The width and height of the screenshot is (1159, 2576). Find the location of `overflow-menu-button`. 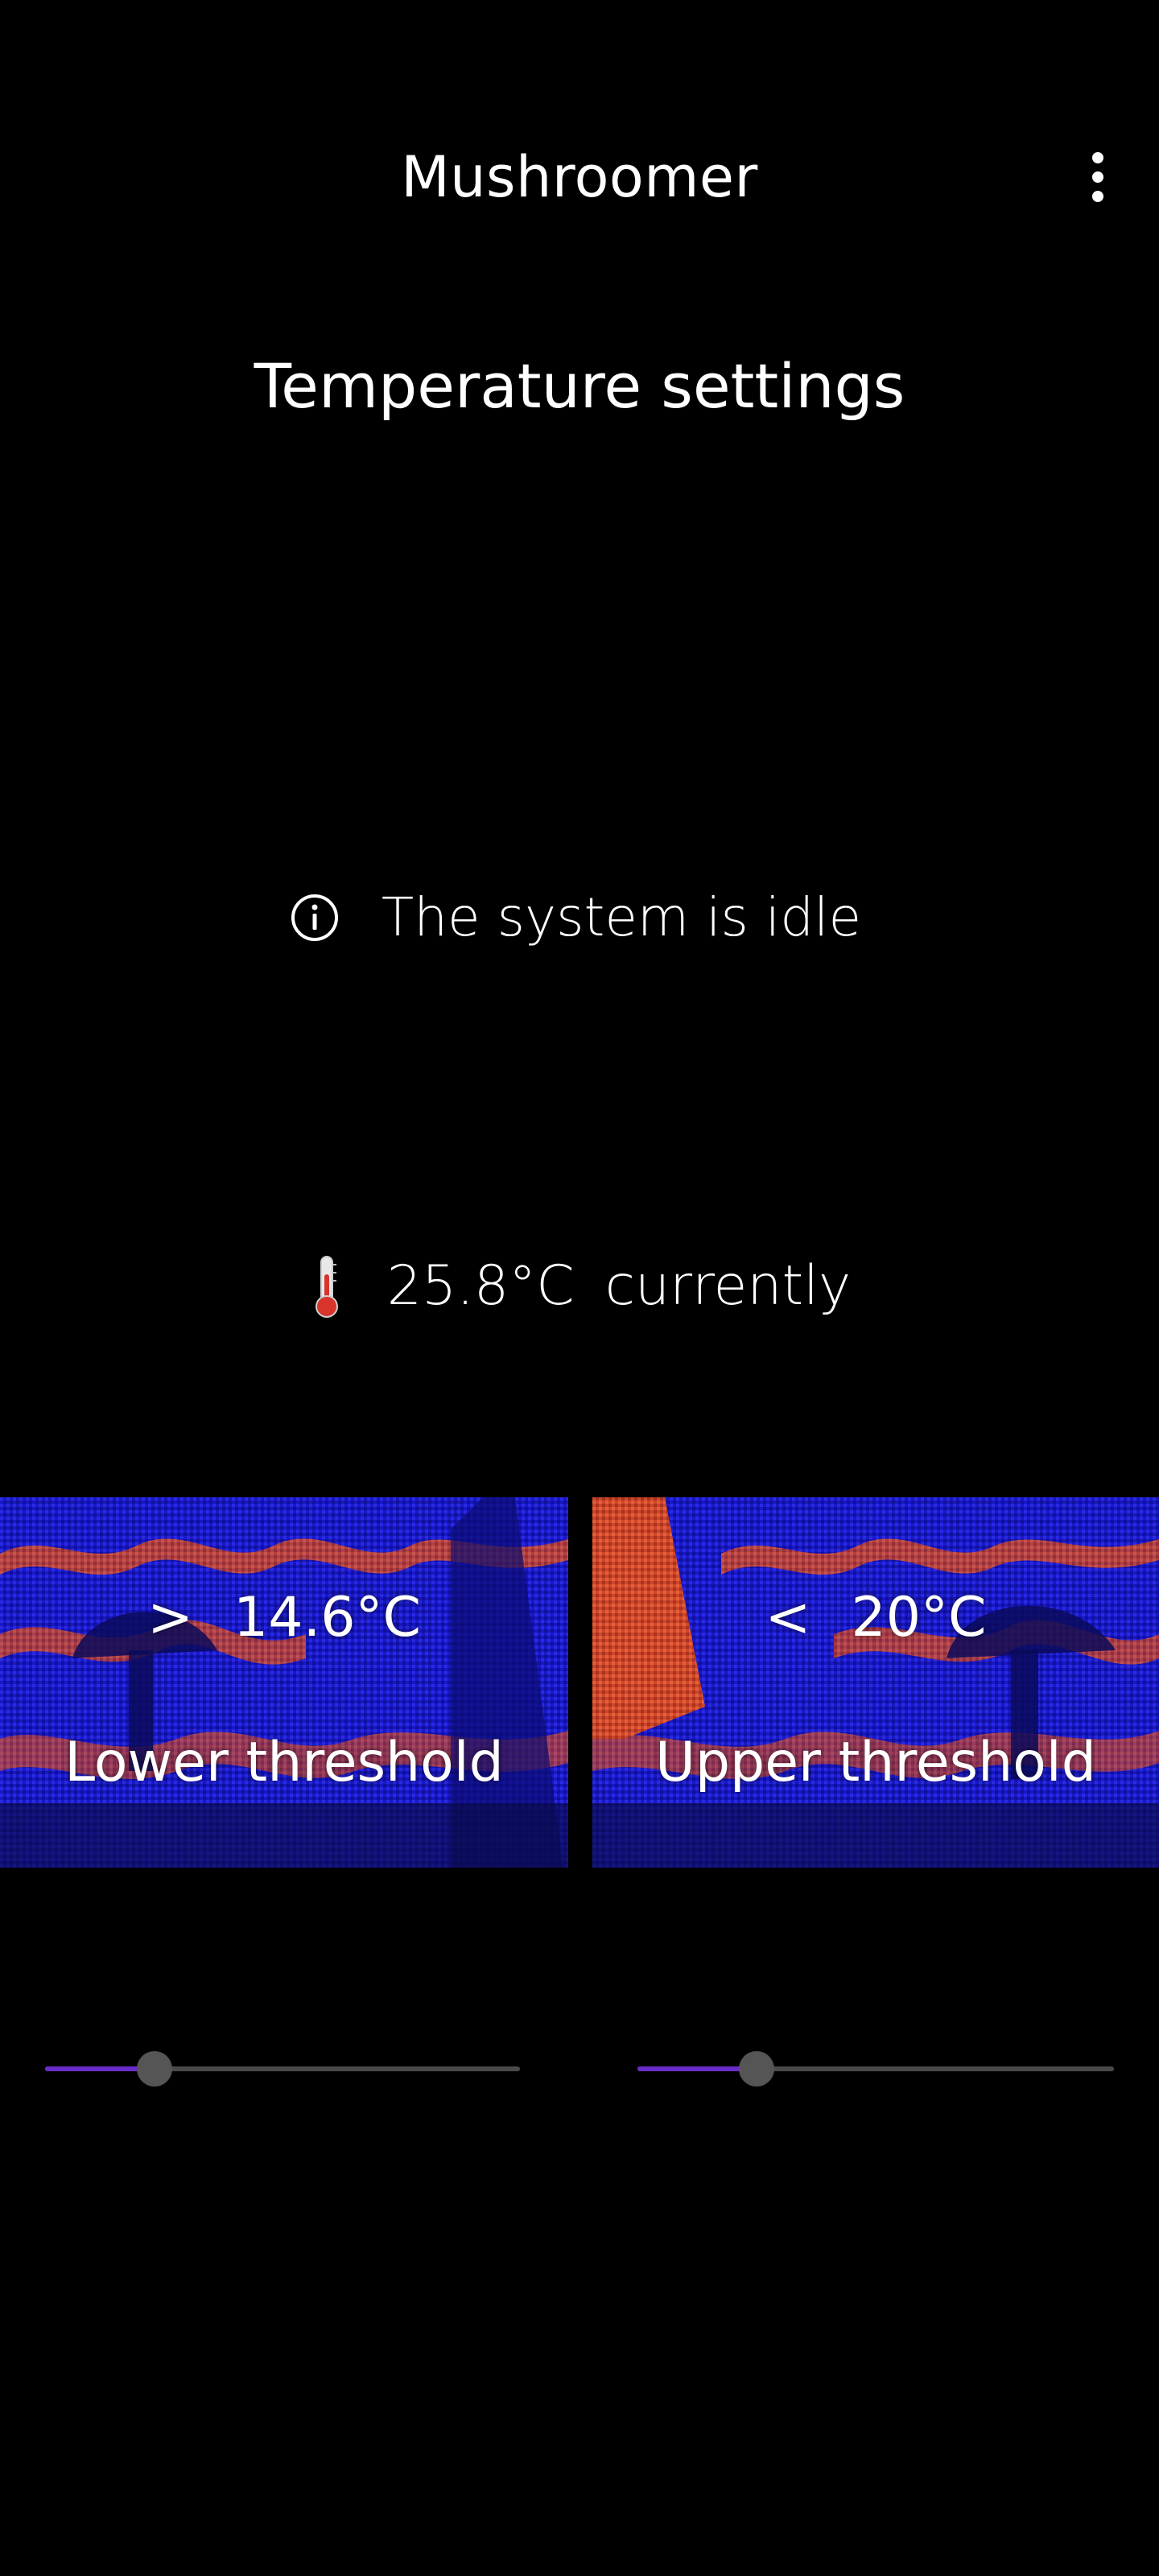

overflow-menu-button is located at coordinates (1097, 177).